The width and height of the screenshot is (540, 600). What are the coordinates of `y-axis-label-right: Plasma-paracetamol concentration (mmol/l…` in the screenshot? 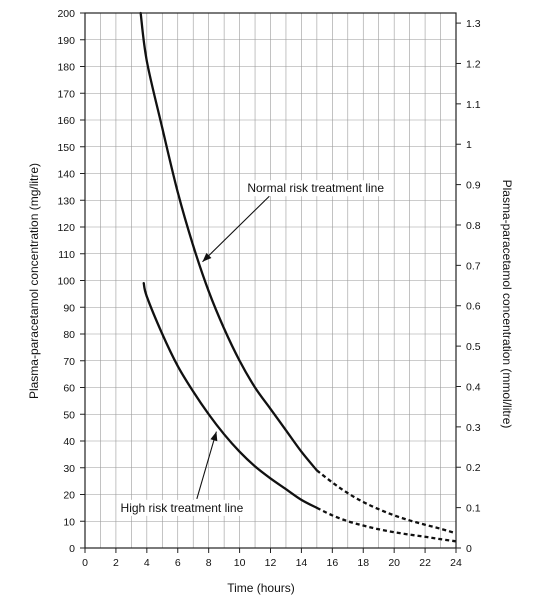 It's located at (507, 304).